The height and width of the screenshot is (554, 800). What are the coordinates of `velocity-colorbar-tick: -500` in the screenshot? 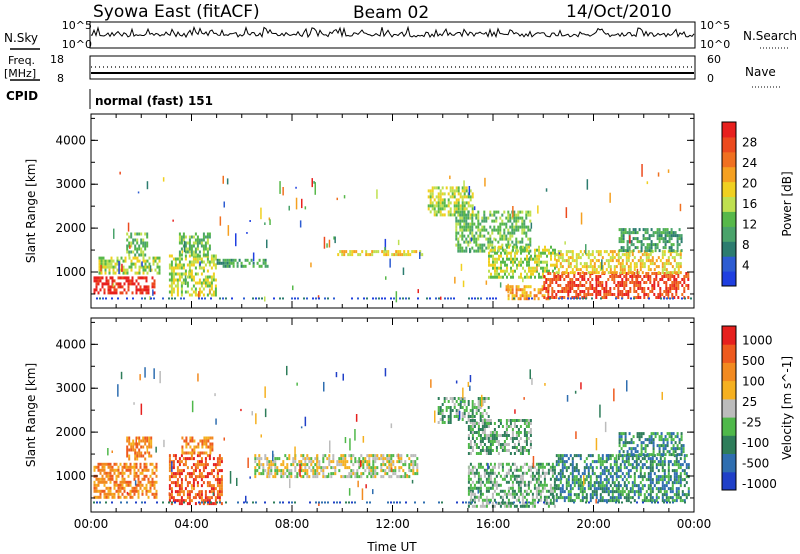 It's located at (755, 463).